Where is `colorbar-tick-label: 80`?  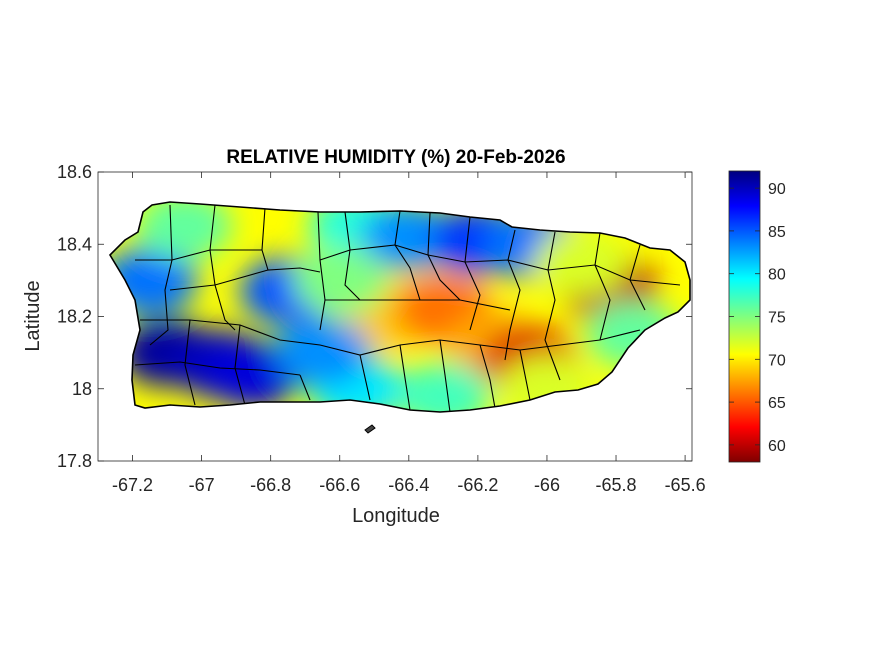
colorbar-tick-label: 80 is located at coordinates (777, 275).